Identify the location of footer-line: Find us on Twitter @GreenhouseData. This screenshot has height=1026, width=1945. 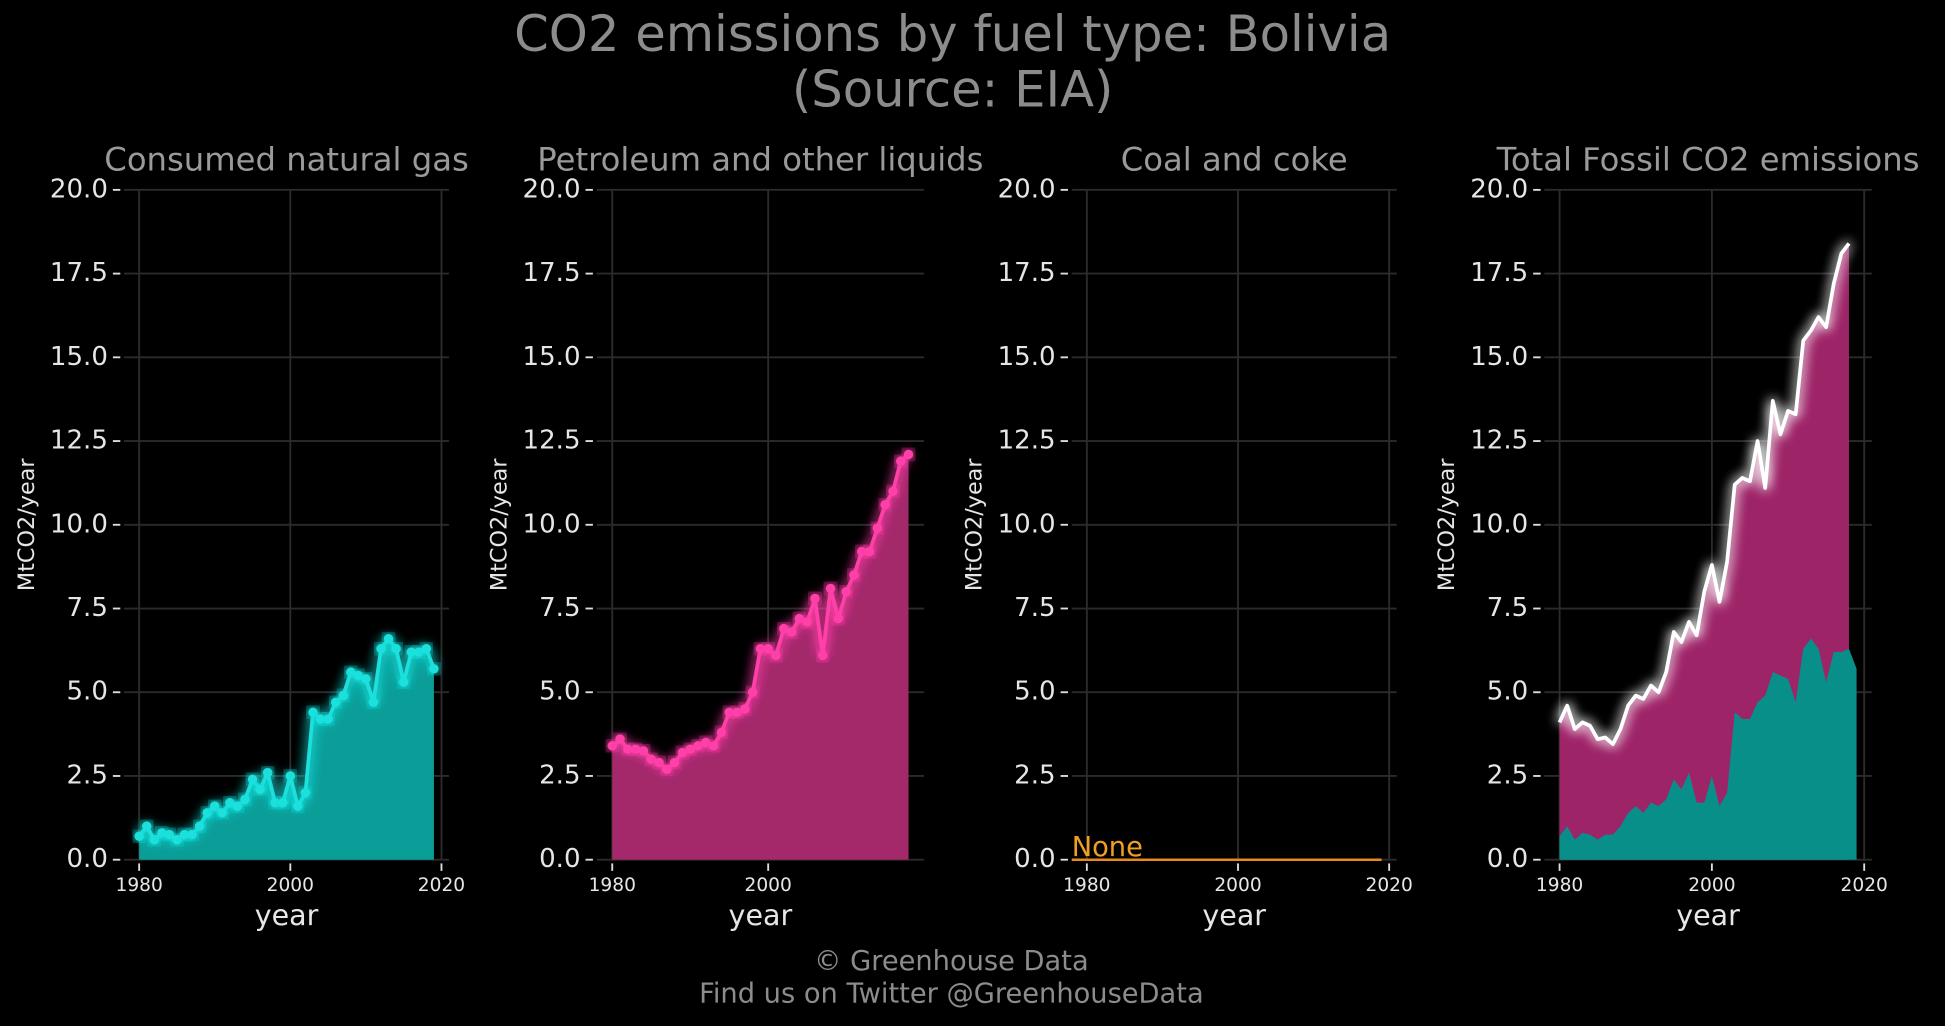
(951, 993).